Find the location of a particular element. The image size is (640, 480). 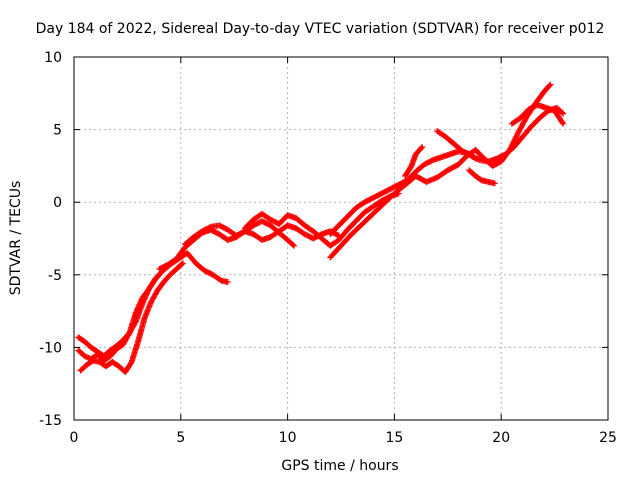

y-tick-label: 10 is located at coordinates (53, 58).